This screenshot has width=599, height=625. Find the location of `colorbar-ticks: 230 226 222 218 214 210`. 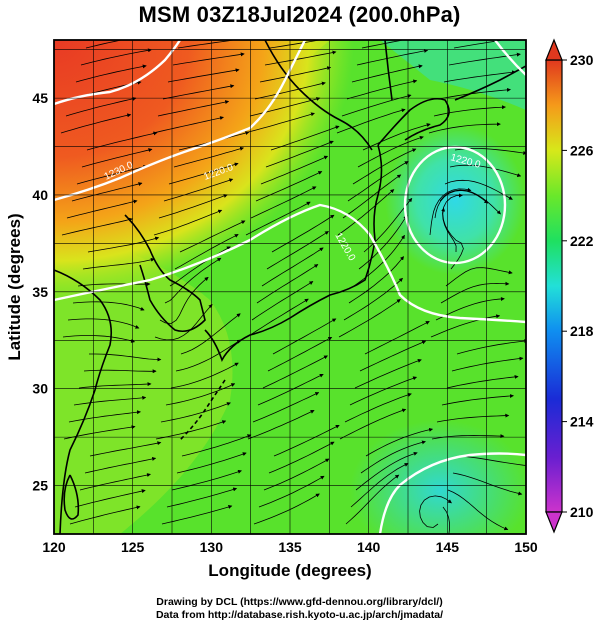

colorbar-ticks: 230 226 222 218 214 210 is located at coordinates (578, 286).